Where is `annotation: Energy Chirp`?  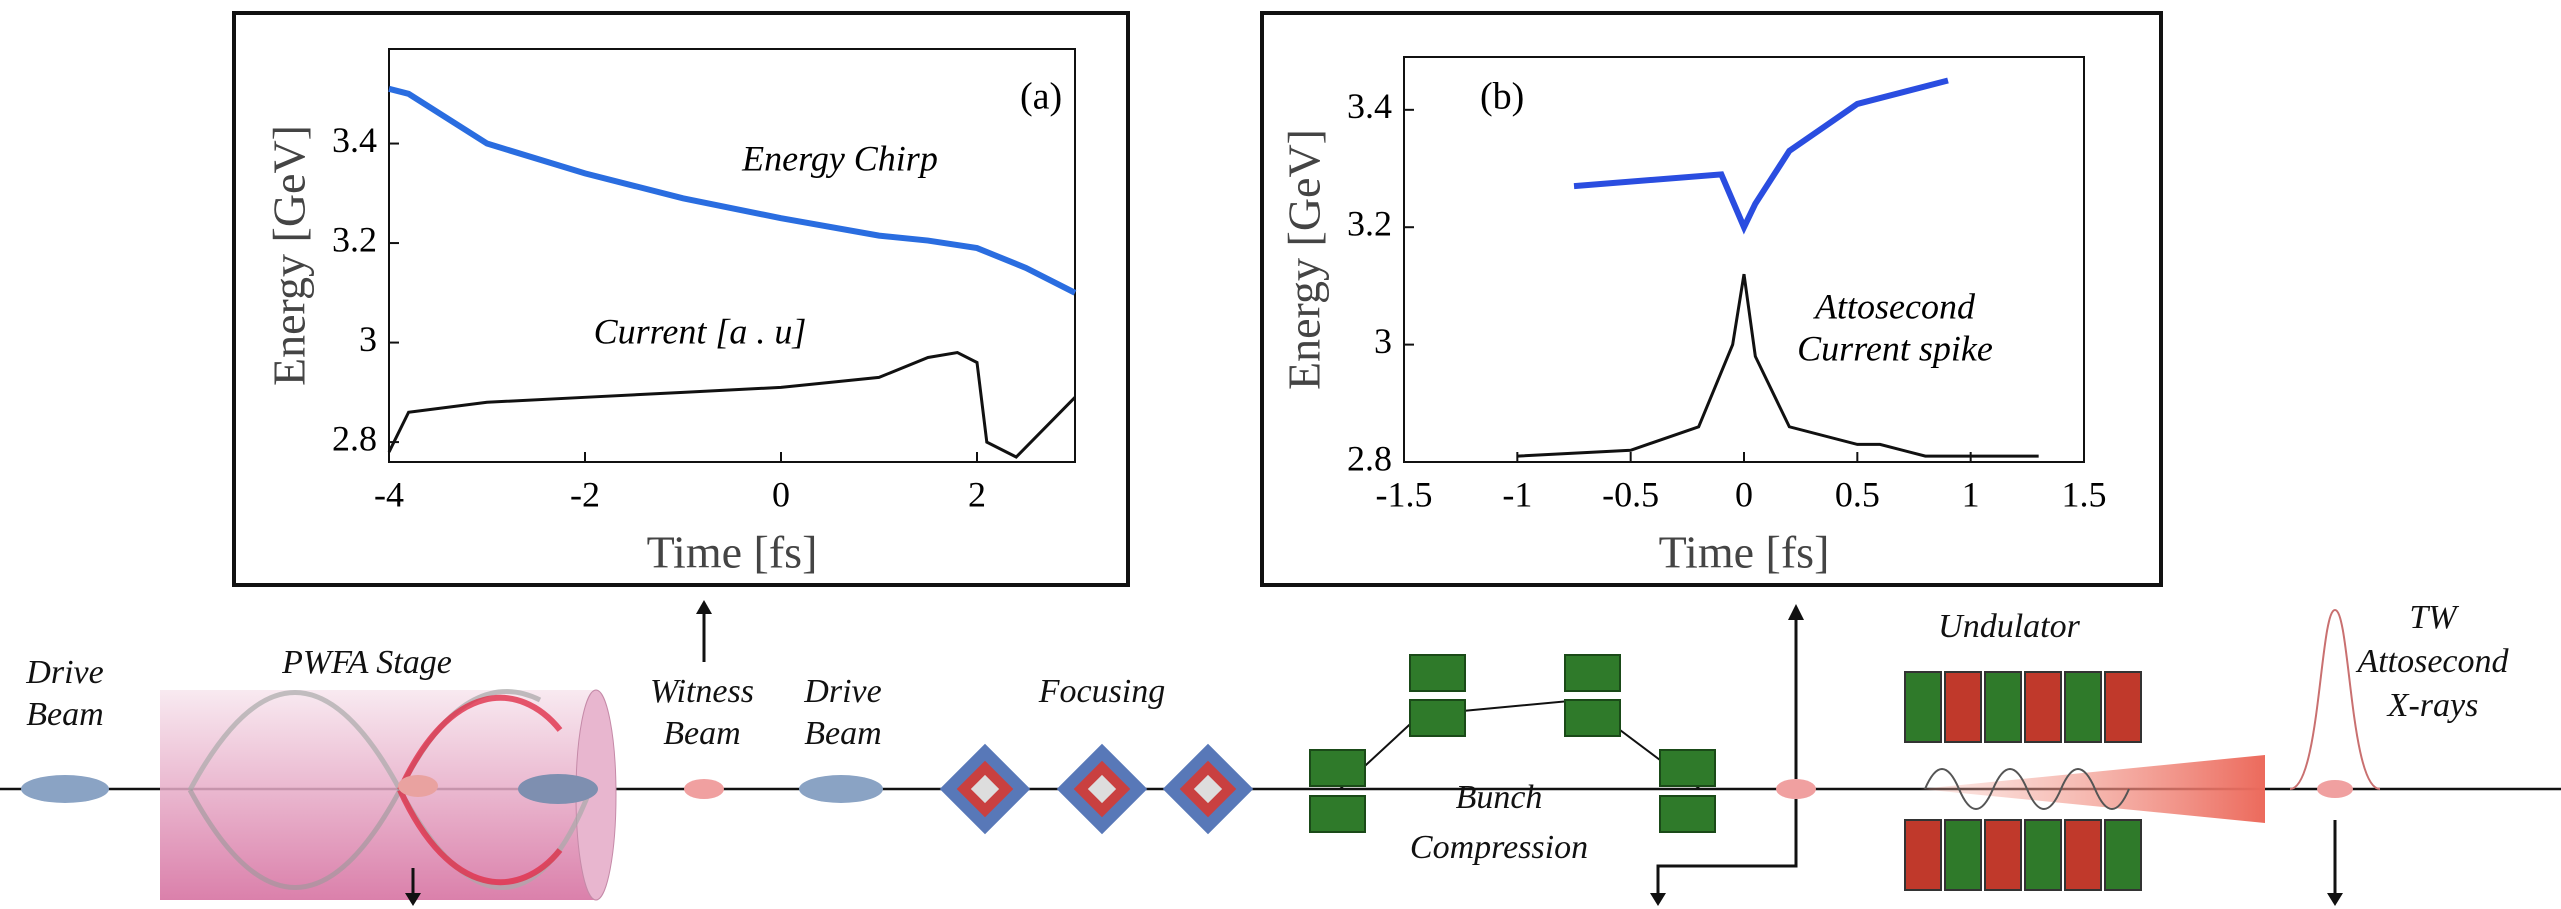
annotation: Energy Chirp is located at coordinates (839, 158).